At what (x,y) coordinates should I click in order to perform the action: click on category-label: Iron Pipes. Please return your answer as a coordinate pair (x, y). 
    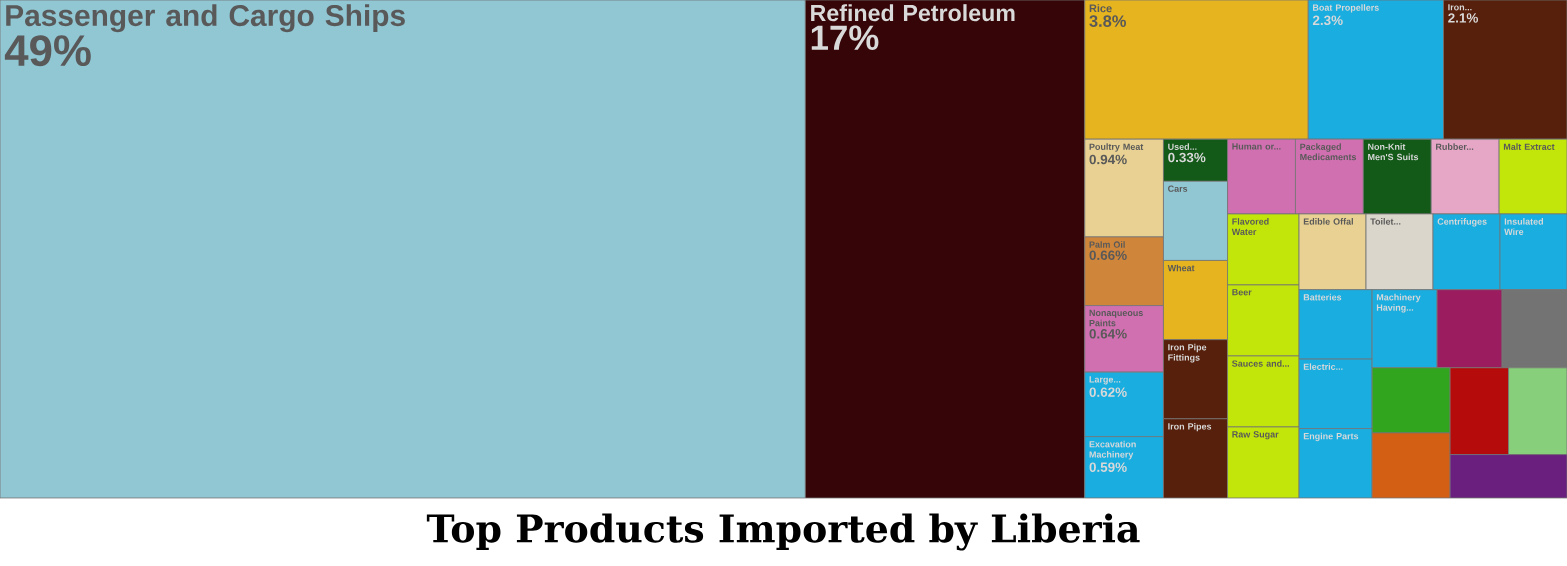
    Looking at the image, I should click on (1190, 427).